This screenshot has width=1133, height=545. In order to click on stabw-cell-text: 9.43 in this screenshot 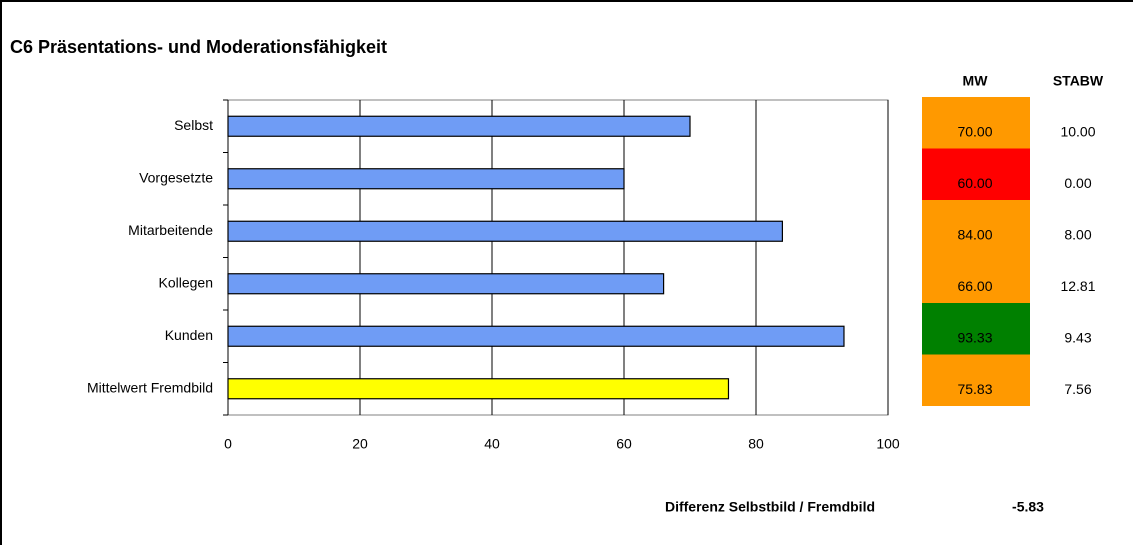, I will do `click(1077, 337)`.